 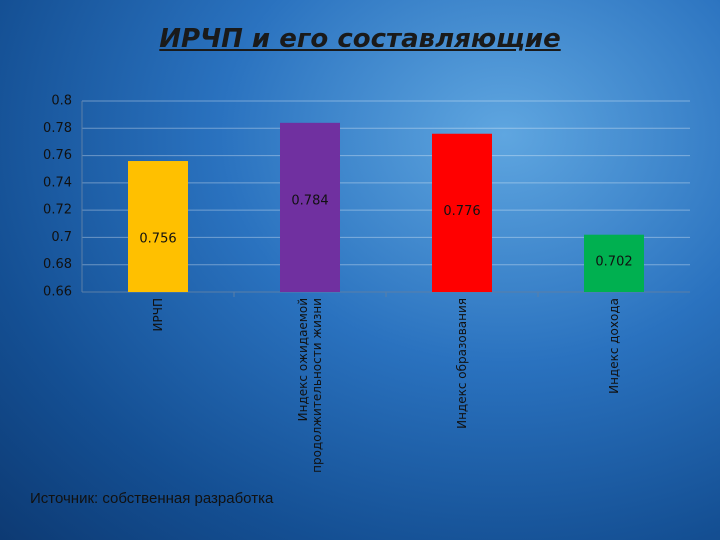 What do you see at coordinates (61, 237) in the screenshot?
I see `y-tick-label: 0.7` at bounding box center [61, 237].